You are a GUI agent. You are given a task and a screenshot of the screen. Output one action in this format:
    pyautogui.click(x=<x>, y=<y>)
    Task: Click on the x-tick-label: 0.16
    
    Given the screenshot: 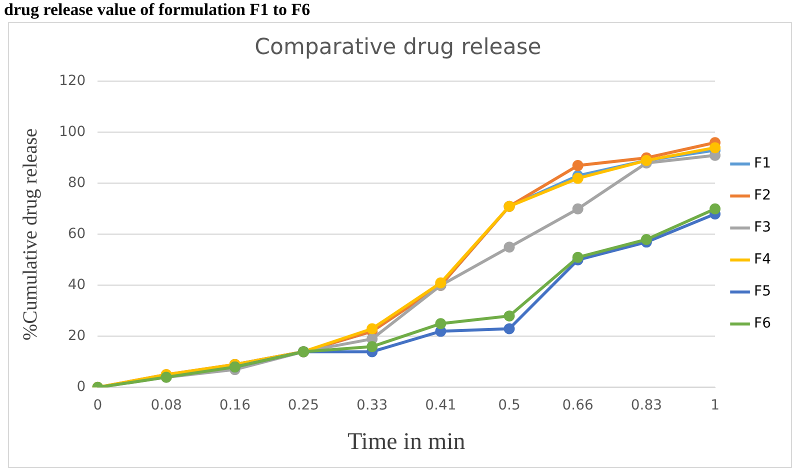 What is the action you would take?
    pyautogui.click(x=235, y=405)
    